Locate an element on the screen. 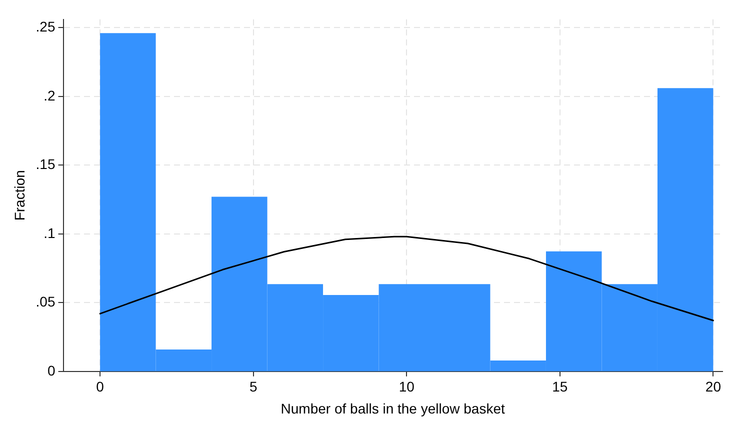 The height and width of the screenshot is (428, 732). y-tick-label: .05 is located at coordinates (46, 302).